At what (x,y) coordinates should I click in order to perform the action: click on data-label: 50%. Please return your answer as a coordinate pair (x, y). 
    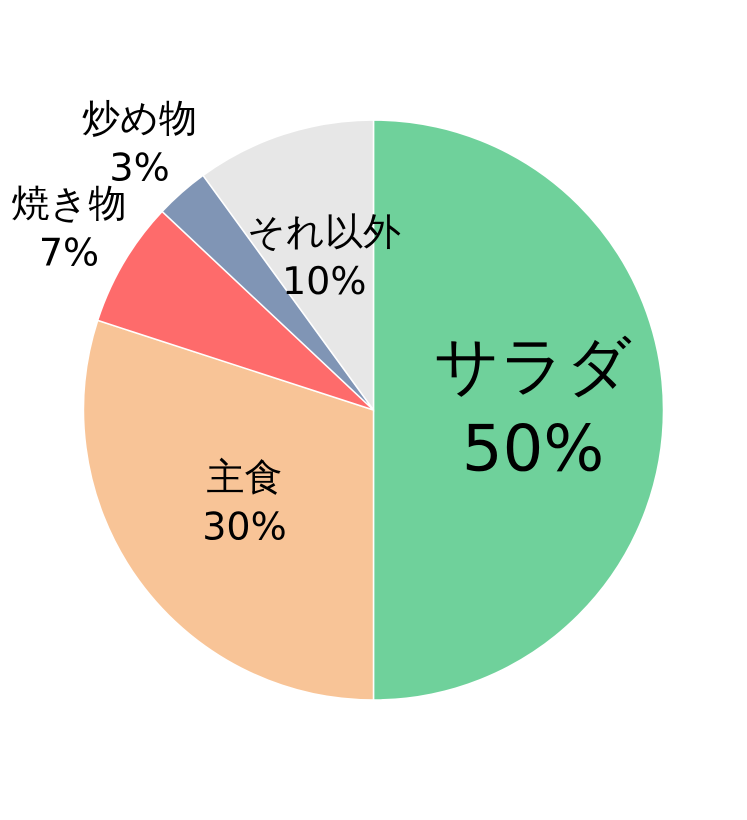
    Looking at the image, I should click on (533, 449).